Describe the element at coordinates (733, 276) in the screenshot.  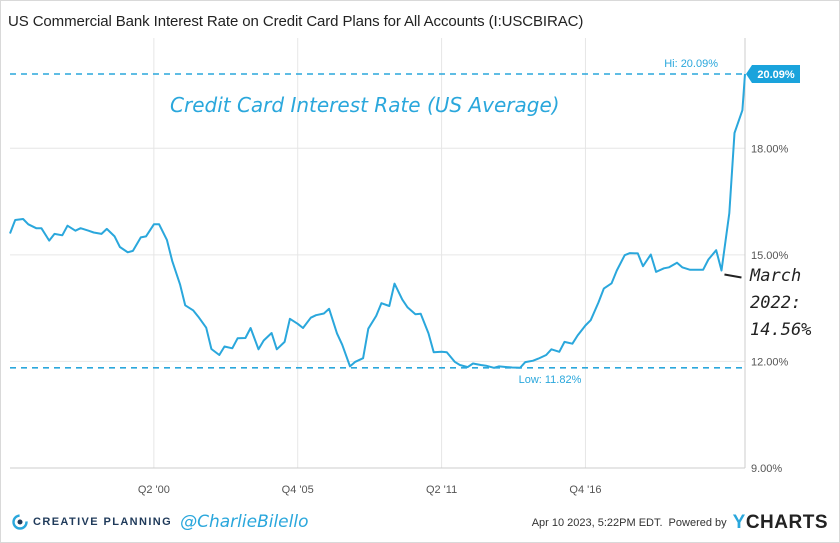
I see `annotation-pointer` at that location.